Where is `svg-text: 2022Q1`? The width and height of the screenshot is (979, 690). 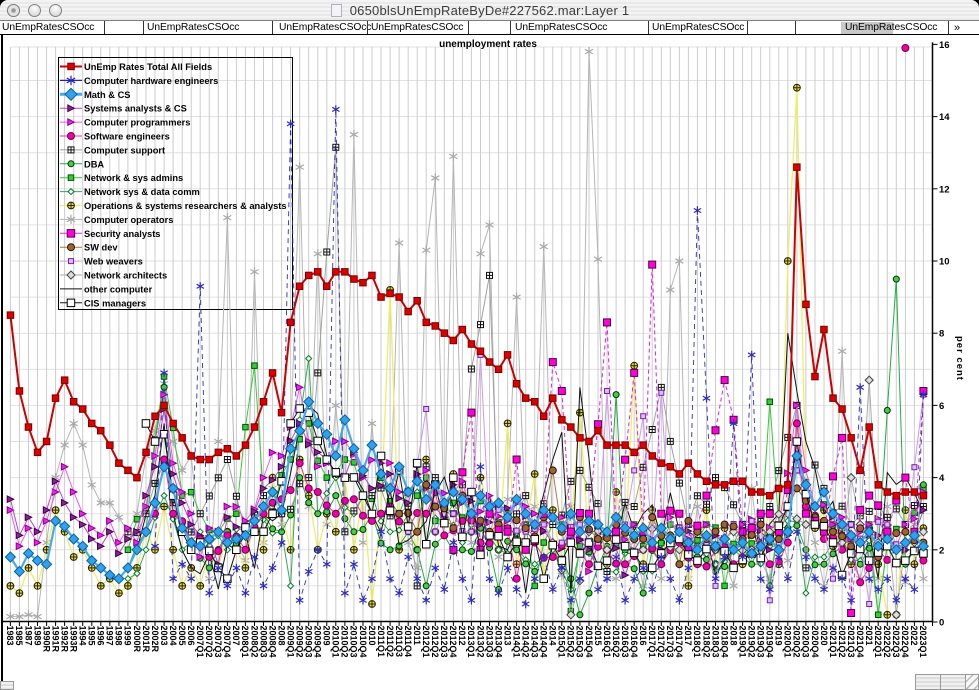
svg-text: 2022Q1 is located at coordinates (878, 642).